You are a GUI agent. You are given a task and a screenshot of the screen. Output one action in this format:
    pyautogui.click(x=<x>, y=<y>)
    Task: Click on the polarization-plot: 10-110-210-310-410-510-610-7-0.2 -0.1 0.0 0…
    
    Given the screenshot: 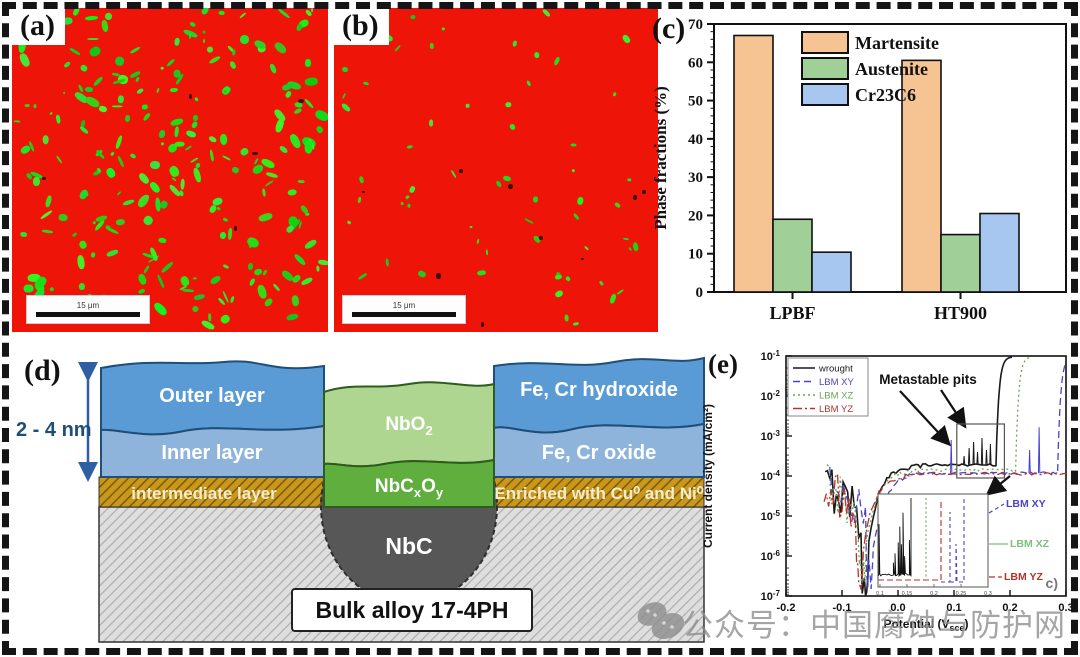 What is the action you would take?
    pyautogui.click(x=887, y=491)
    